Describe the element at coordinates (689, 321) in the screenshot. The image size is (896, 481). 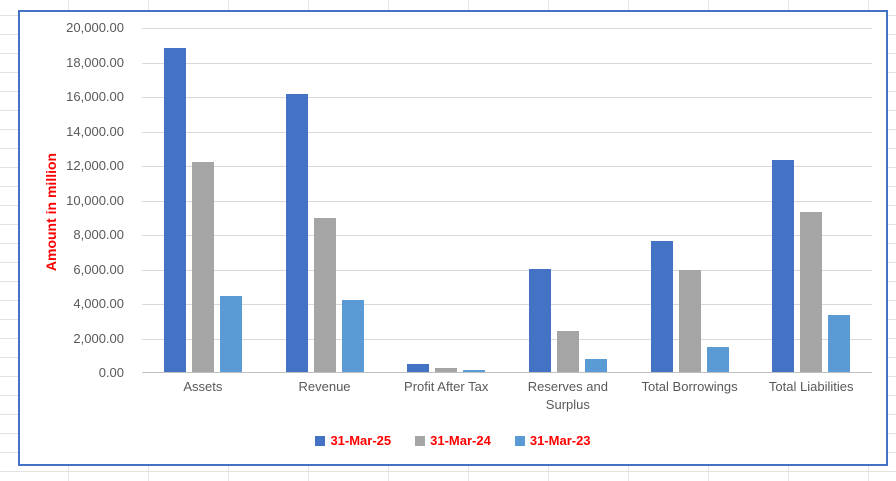
I see `bar-31-mar-24-total-borrowings` at that location.